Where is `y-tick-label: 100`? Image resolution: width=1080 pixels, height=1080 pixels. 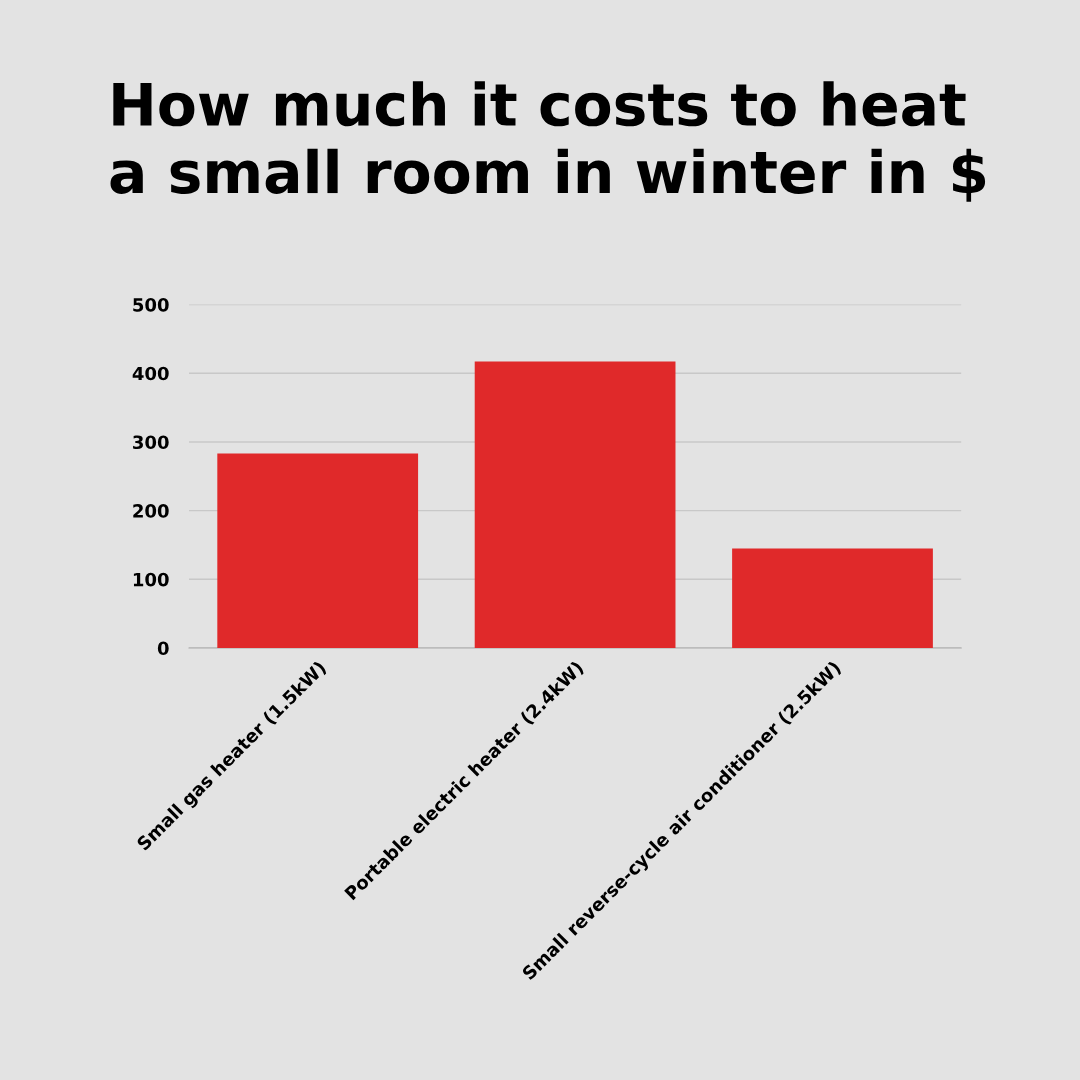
y-tick-label: 100 is located at coordinates (151, 579).